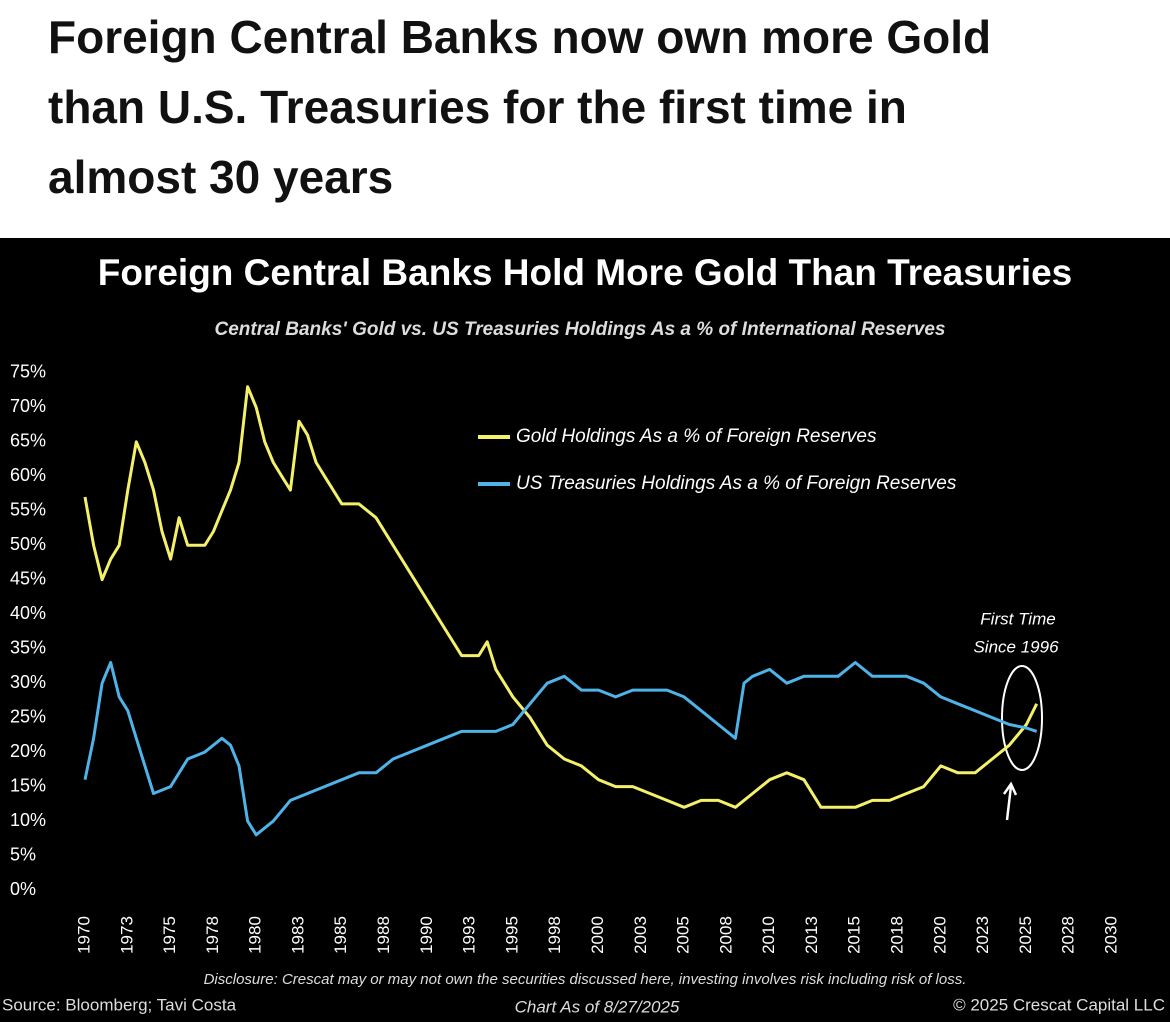 The height and width of the screenshot is (1022, 1170). Describe the element at coordinates (1009, 803) in the screenshot. I see `arrow` at that location.